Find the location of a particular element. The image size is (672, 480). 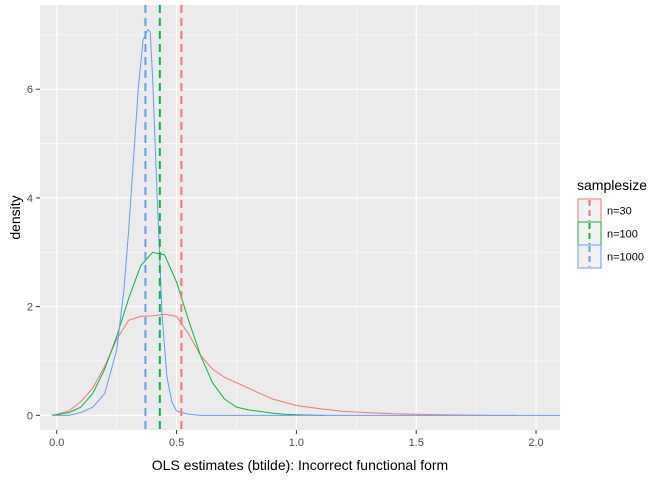

y-tick-label: 0 is located at coordinates (30, 416).